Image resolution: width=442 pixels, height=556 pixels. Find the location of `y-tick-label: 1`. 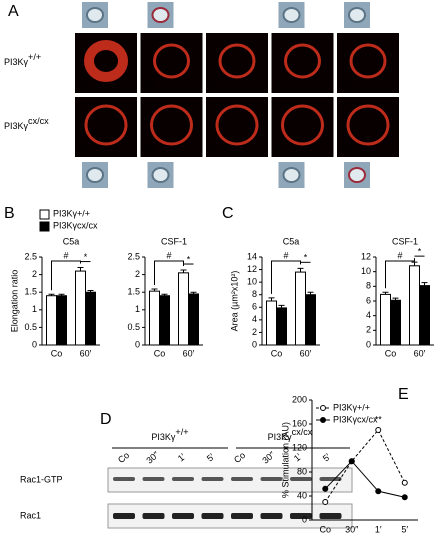

y-tick-label: 1 is located at coordinates (137, 309).